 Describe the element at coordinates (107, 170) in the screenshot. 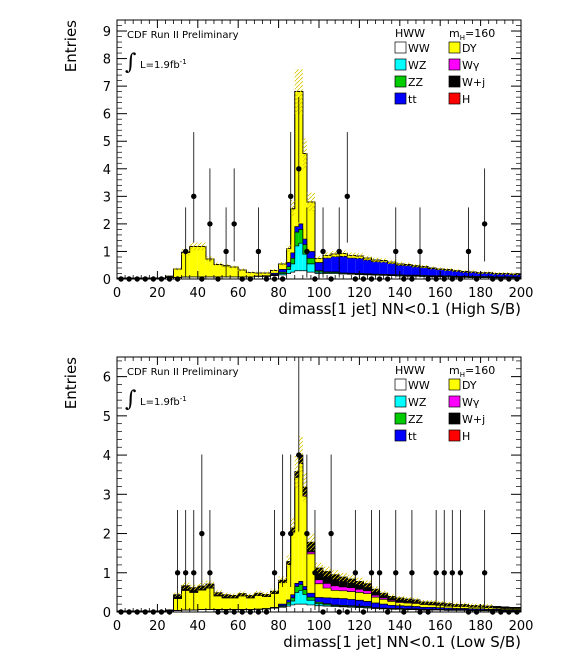

I see `y-tick-label: 4` at that location.